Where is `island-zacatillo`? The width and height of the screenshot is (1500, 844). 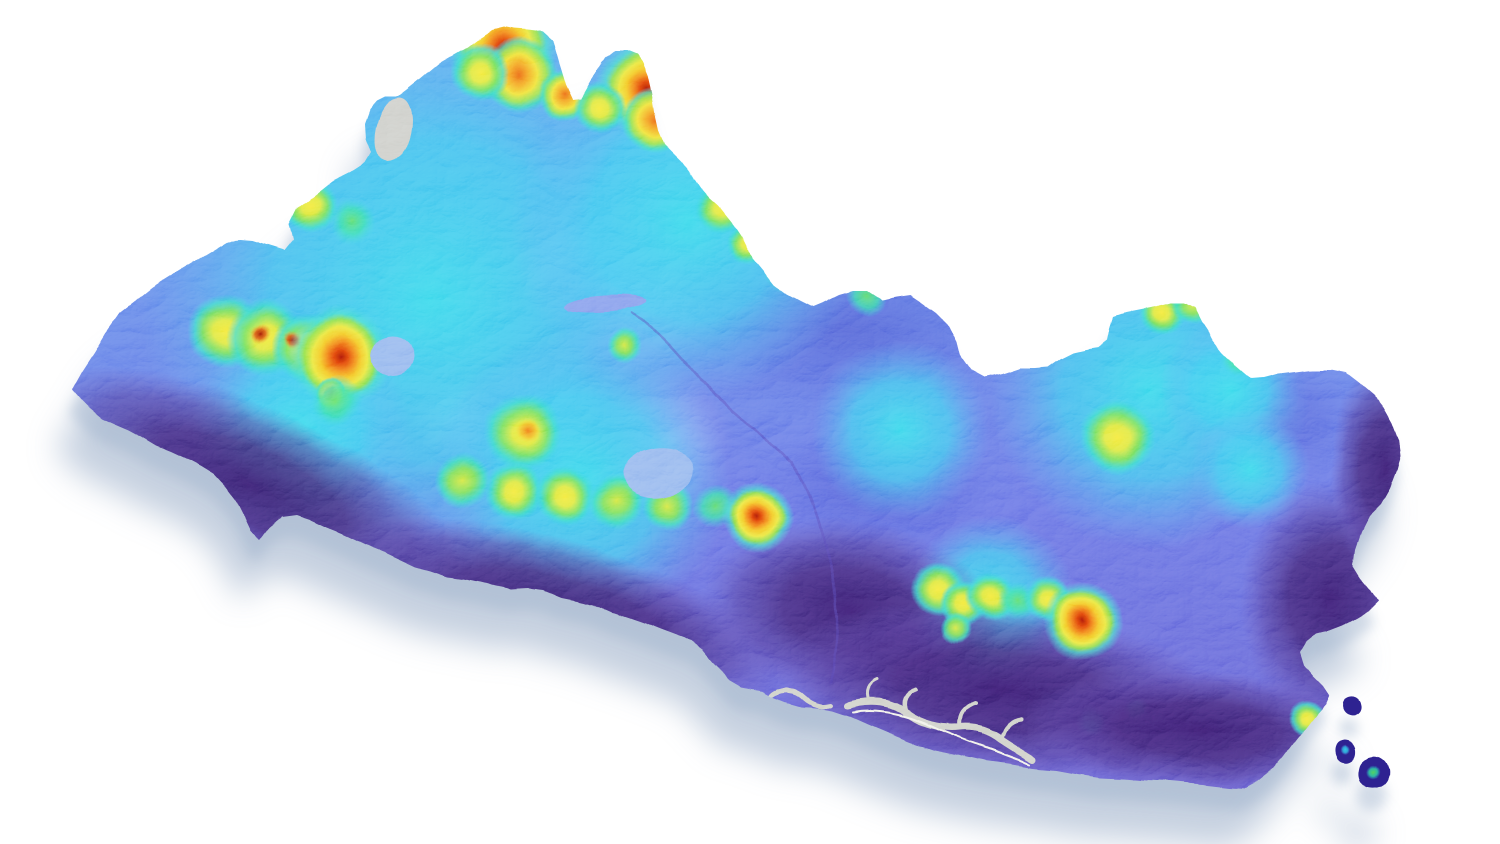 island-zacatillo is located at coordinates (1352, 705).